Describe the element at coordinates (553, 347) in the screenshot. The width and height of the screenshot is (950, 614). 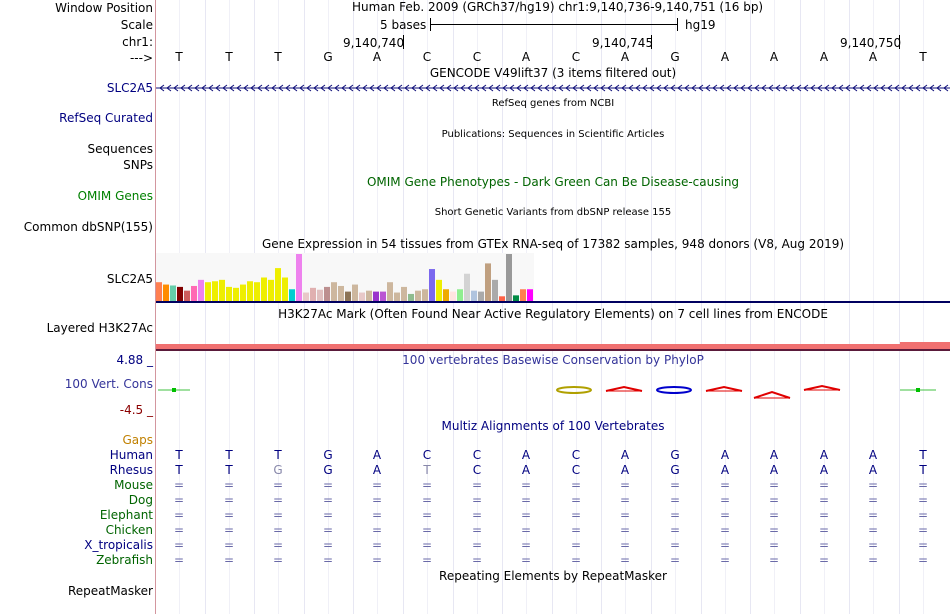
I see `h3k27ac-signal` at that location.